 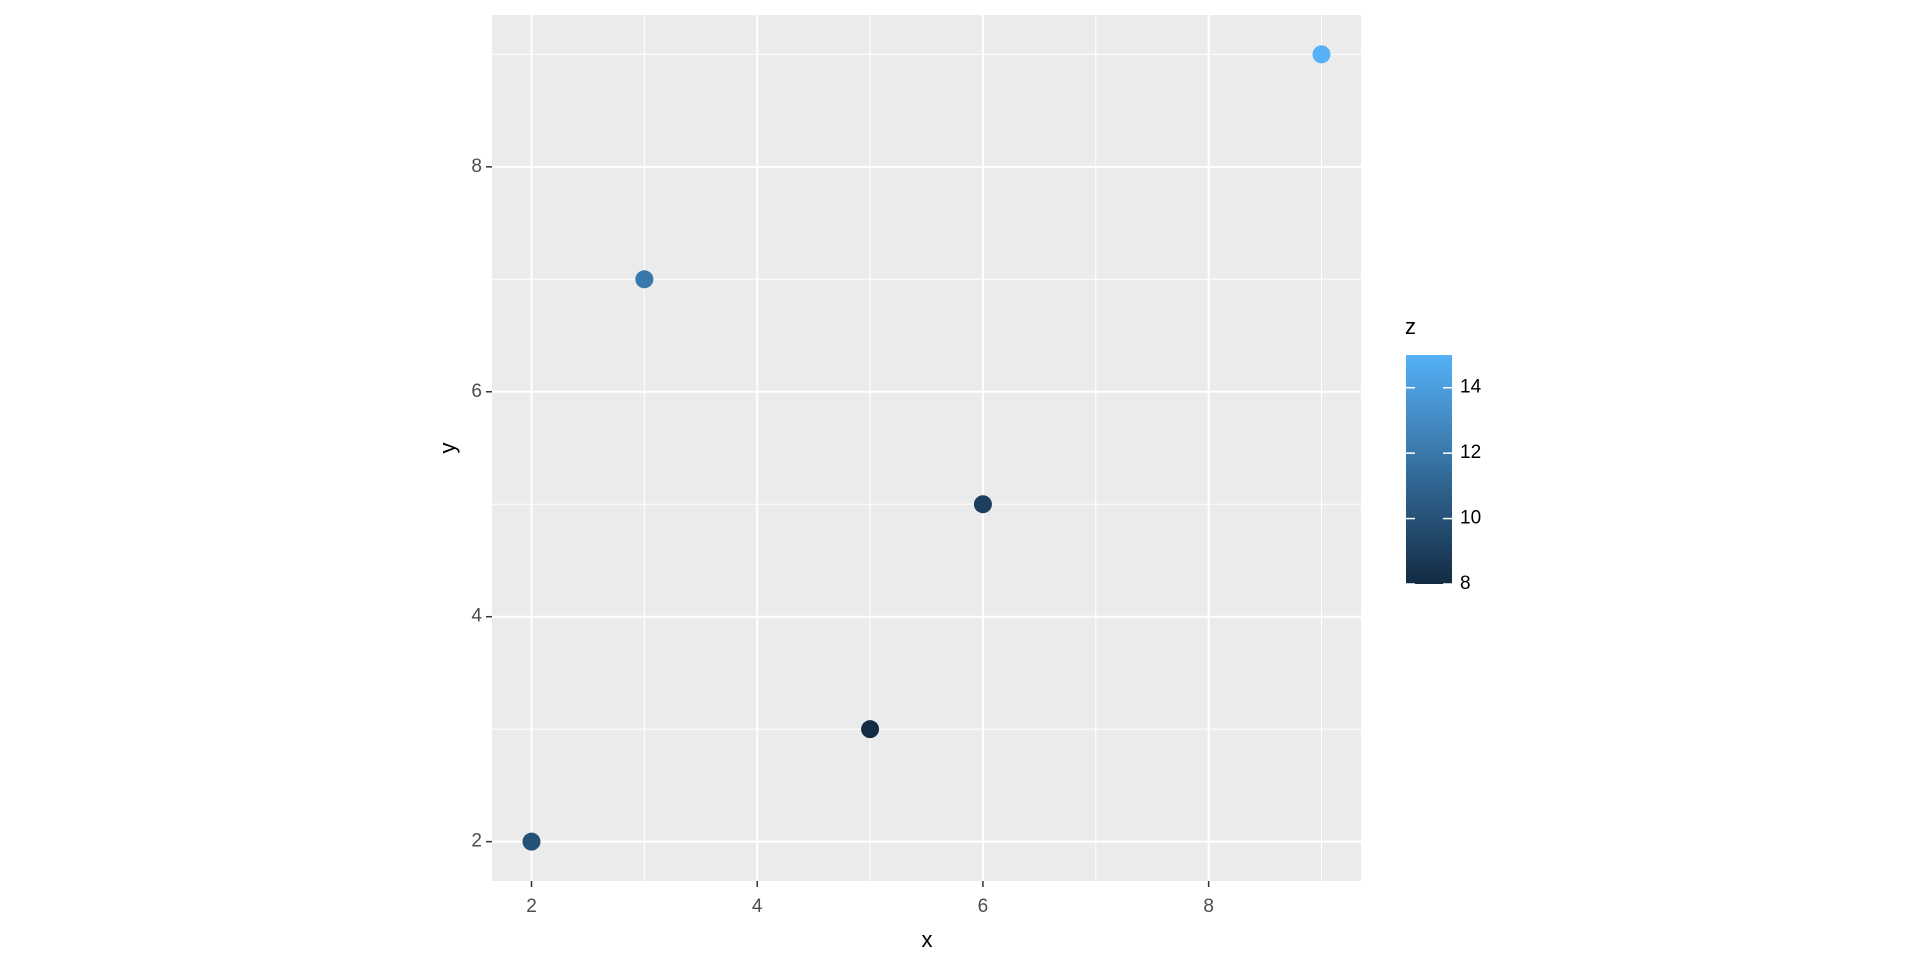 I want to click on colorbar-tick-label: 14, so click(x=1471, y=387).